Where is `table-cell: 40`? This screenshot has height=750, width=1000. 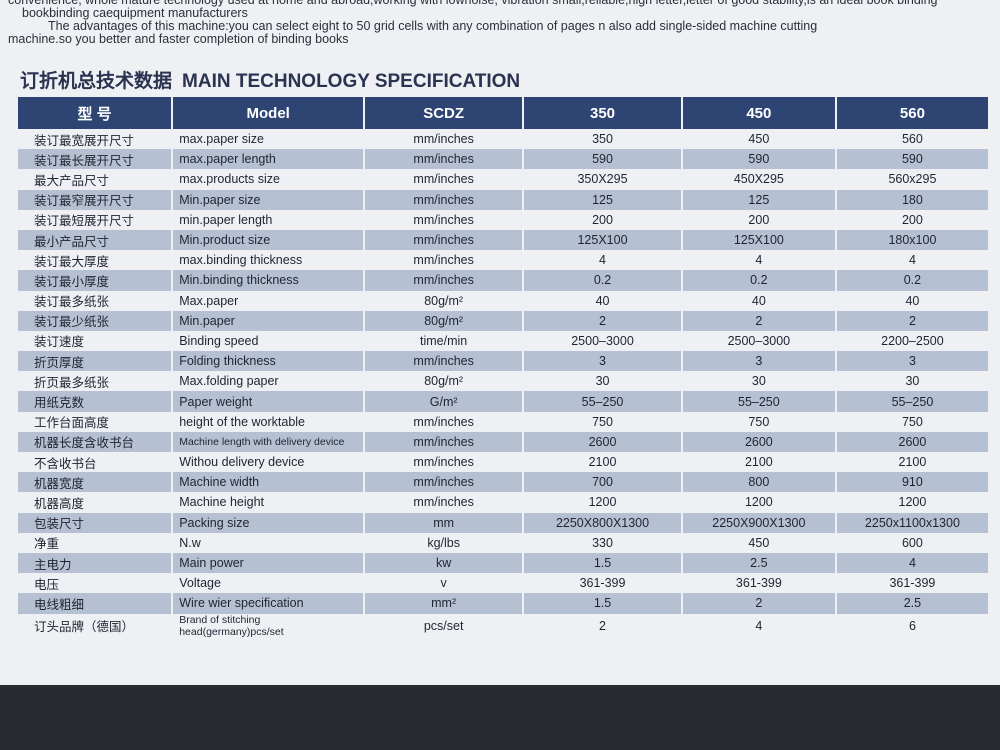 table-cell: 40 is located at coordinates (913, 300).